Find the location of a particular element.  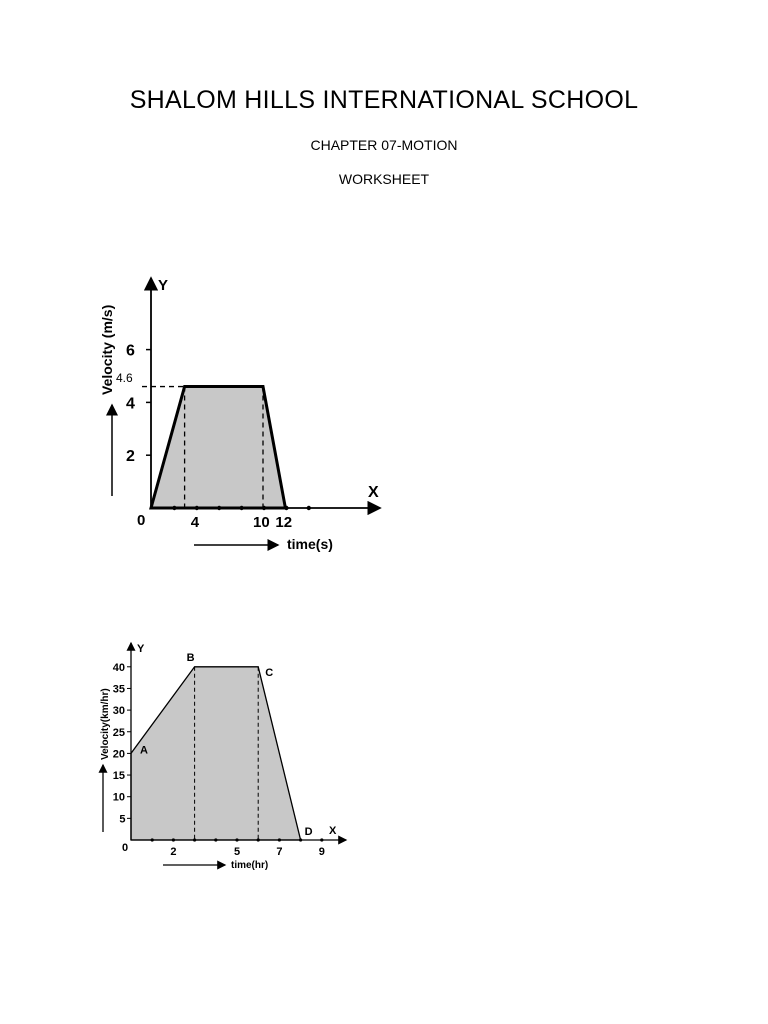

chapter-title: CHAPTER 07-MOTION is located at coordinates (384, 145).